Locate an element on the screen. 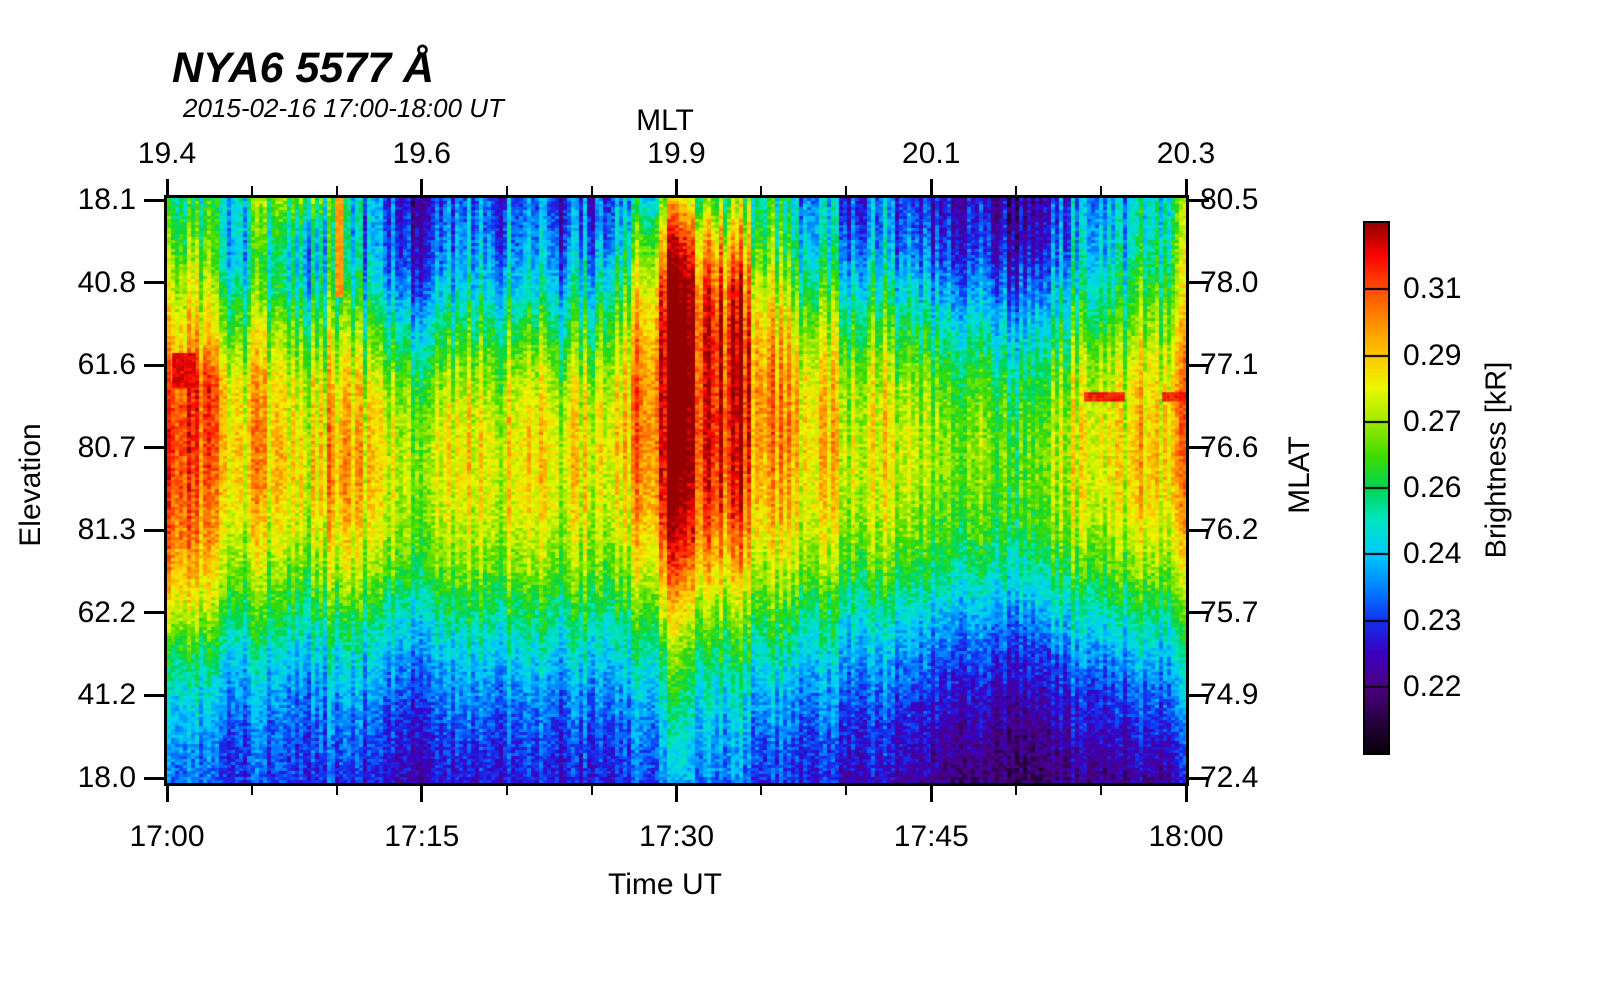  bottom-axis-tick-label: 17:15 is located at coordinates (422, 836).